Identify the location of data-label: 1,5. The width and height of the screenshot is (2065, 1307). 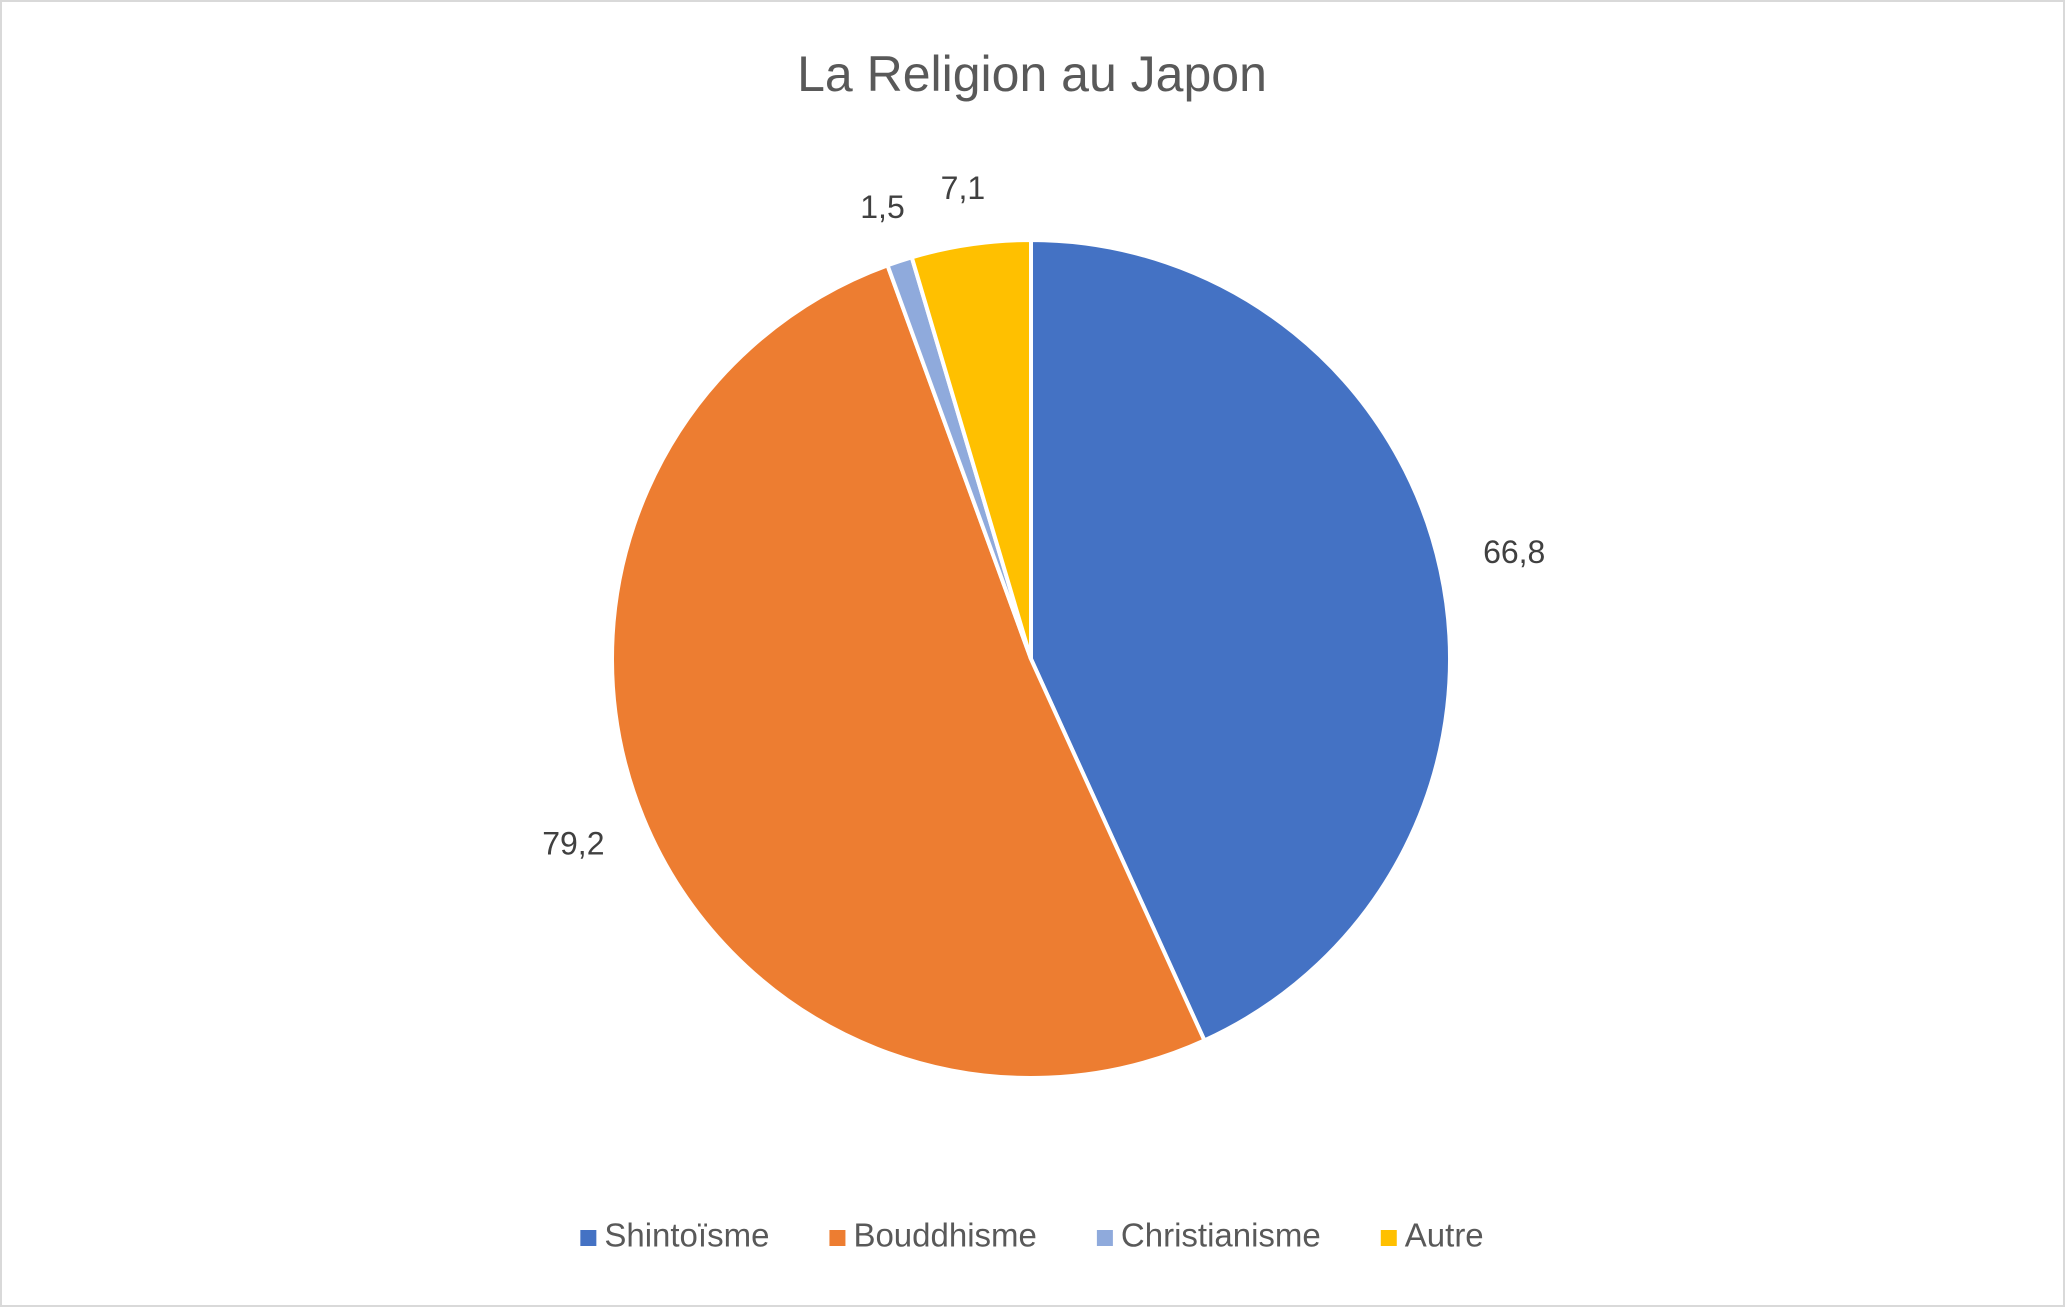
(882, 207).